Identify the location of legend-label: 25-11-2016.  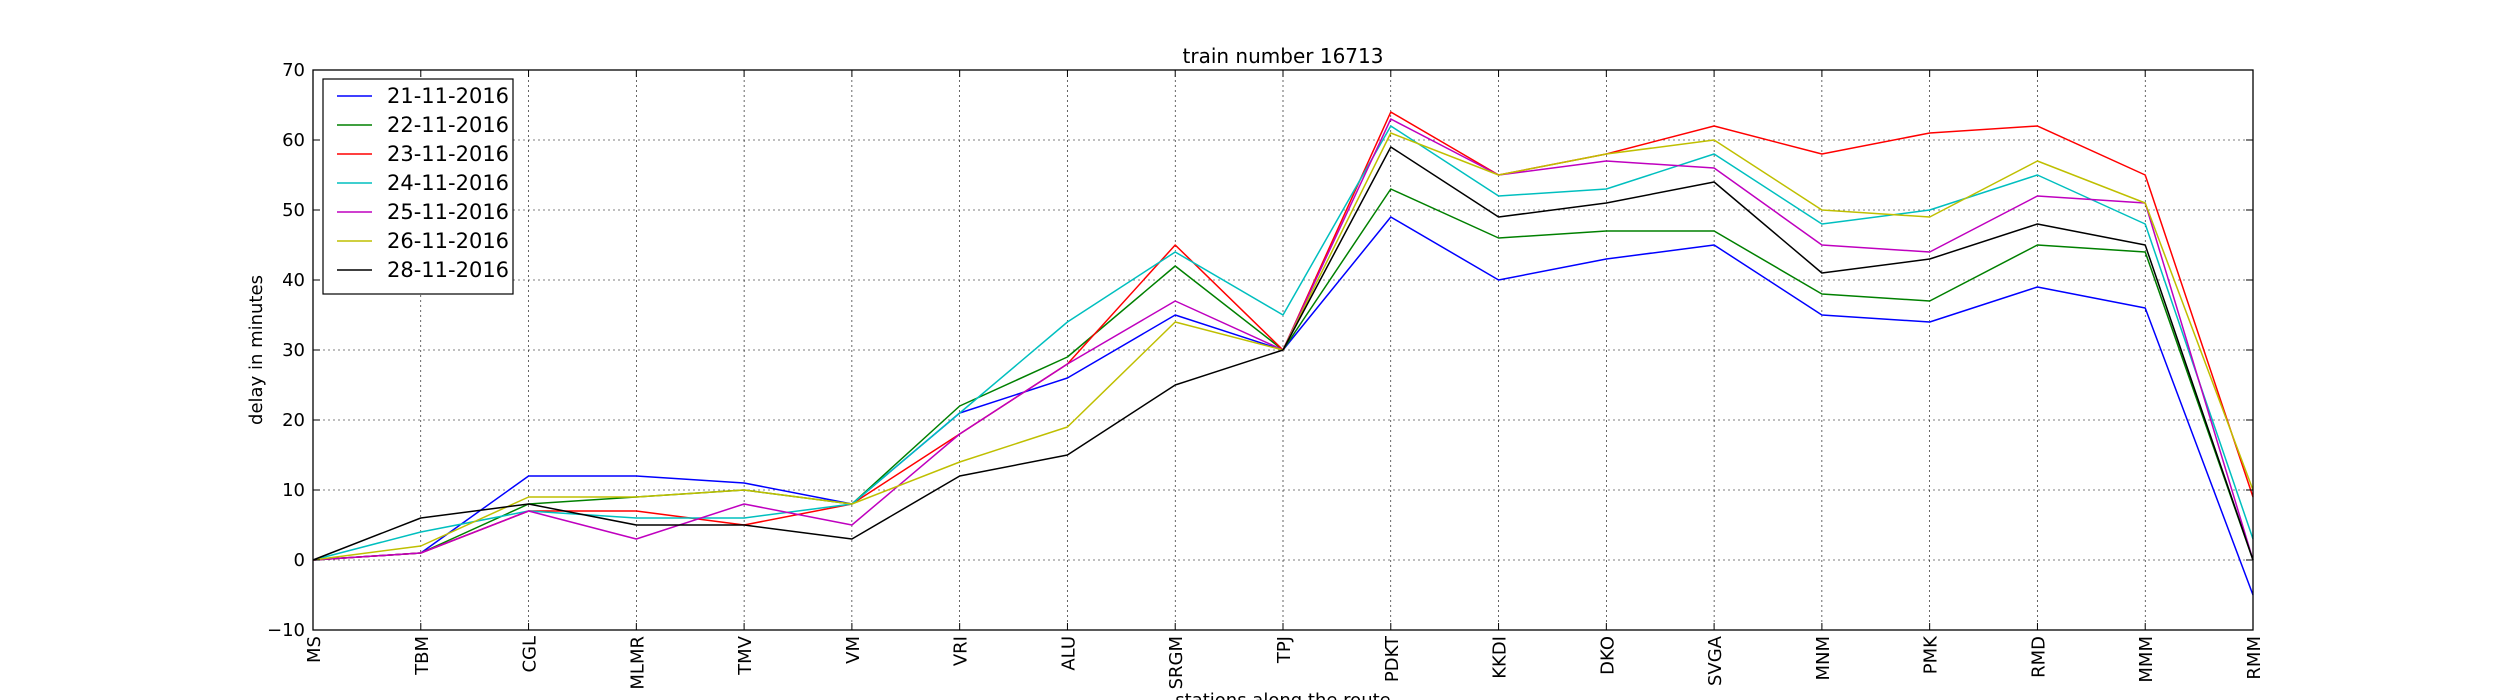
(448, 212).